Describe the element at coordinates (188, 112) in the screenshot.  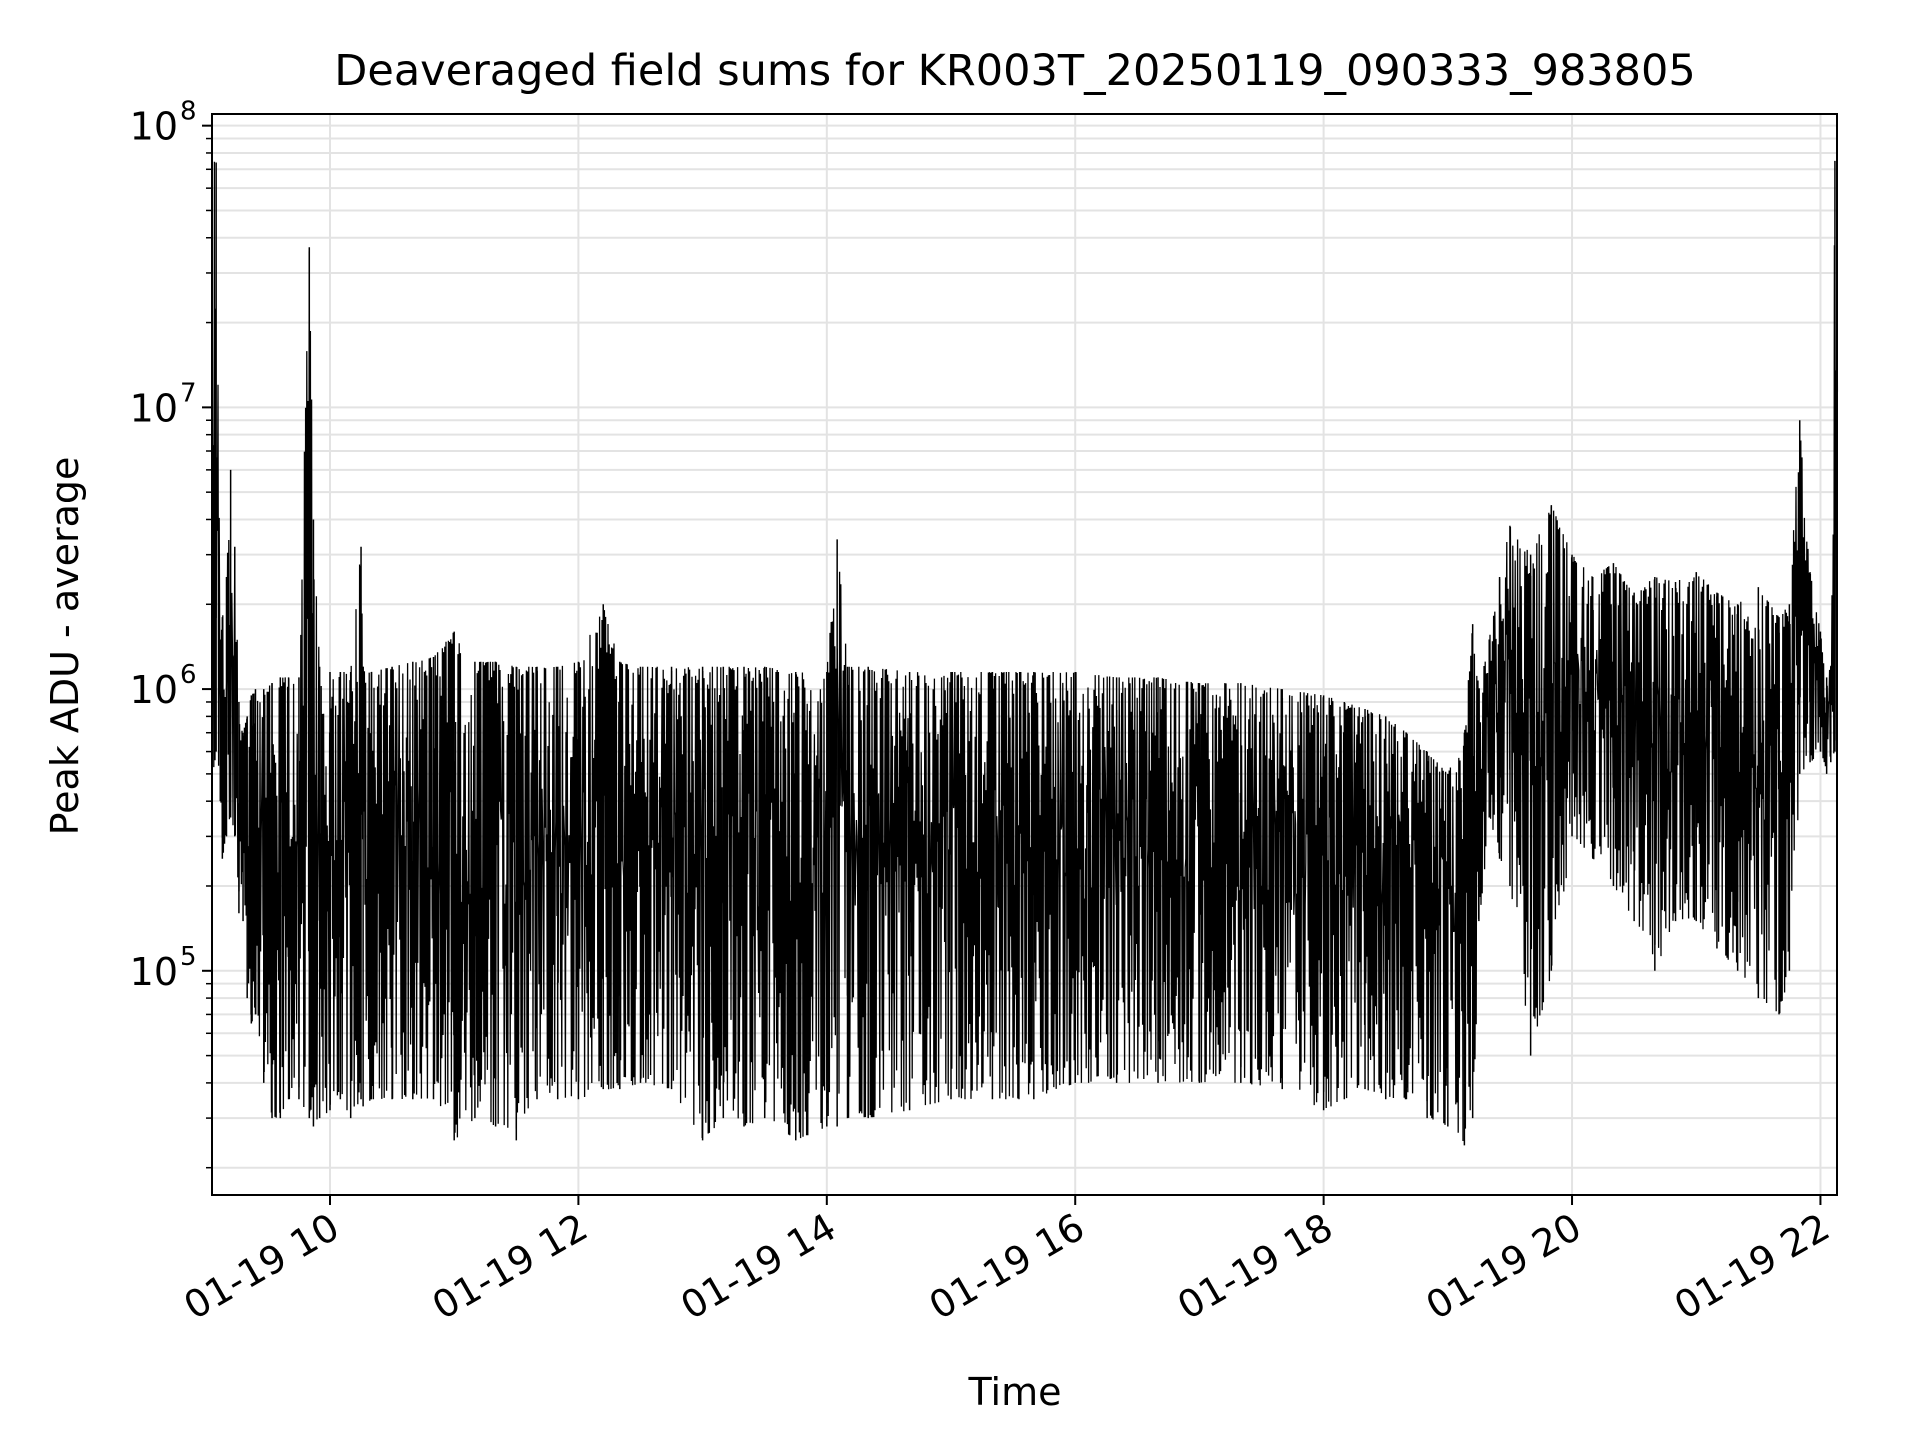
I see `y-tick-exponent: 8` at that location.